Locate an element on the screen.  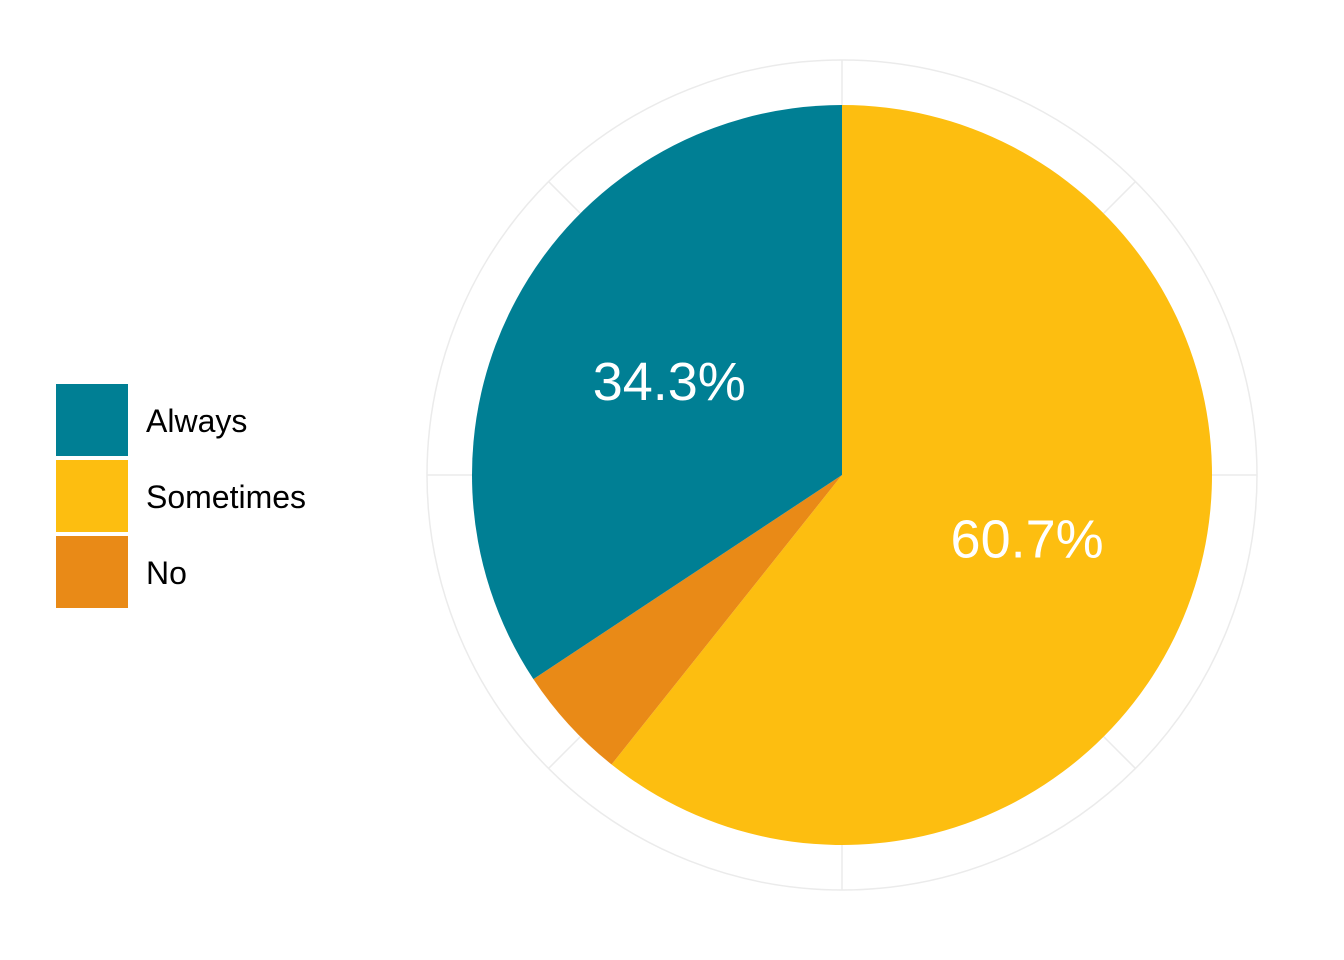
legend-label-no: No is located at coordinates (166, 573).